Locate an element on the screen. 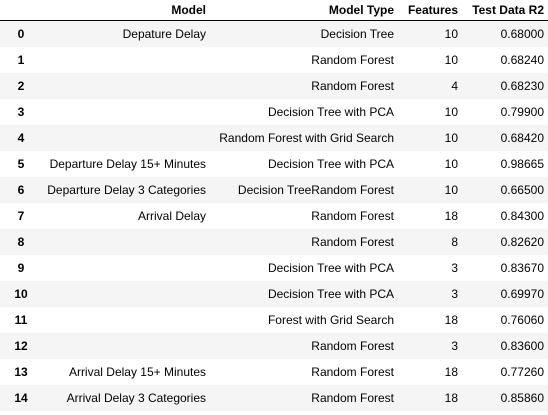 The image size is (548, 415). table-header: Model Model Type Features Test Data R2 is located at coordinates (274, 10).